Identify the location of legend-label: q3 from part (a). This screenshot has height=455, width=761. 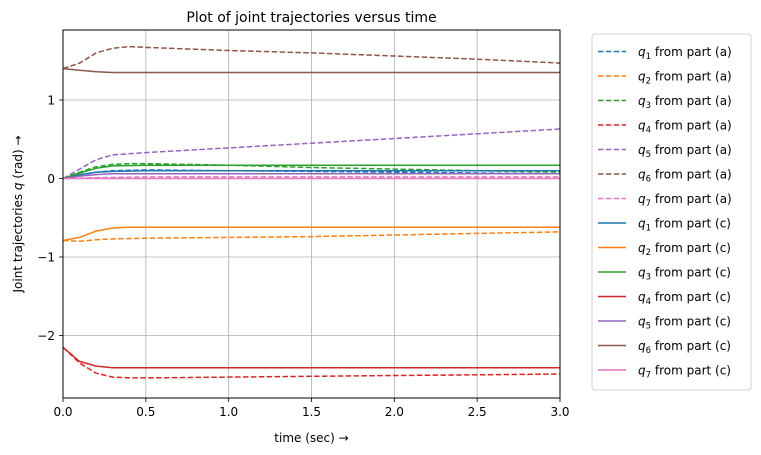
(685, 102).